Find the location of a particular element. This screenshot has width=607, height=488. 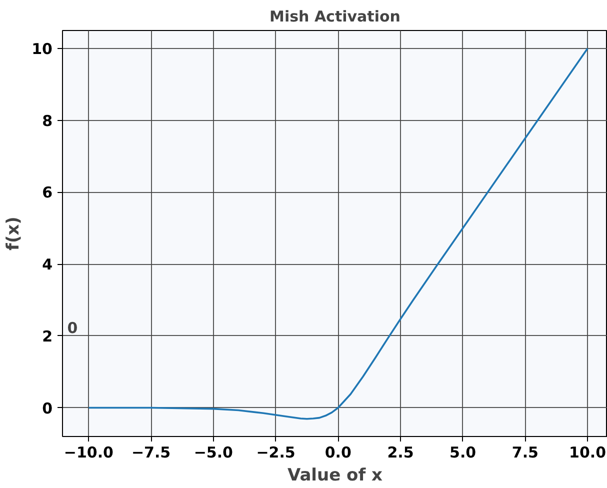

x-tick-label: 0.0 is located at coordinates (338, 453).